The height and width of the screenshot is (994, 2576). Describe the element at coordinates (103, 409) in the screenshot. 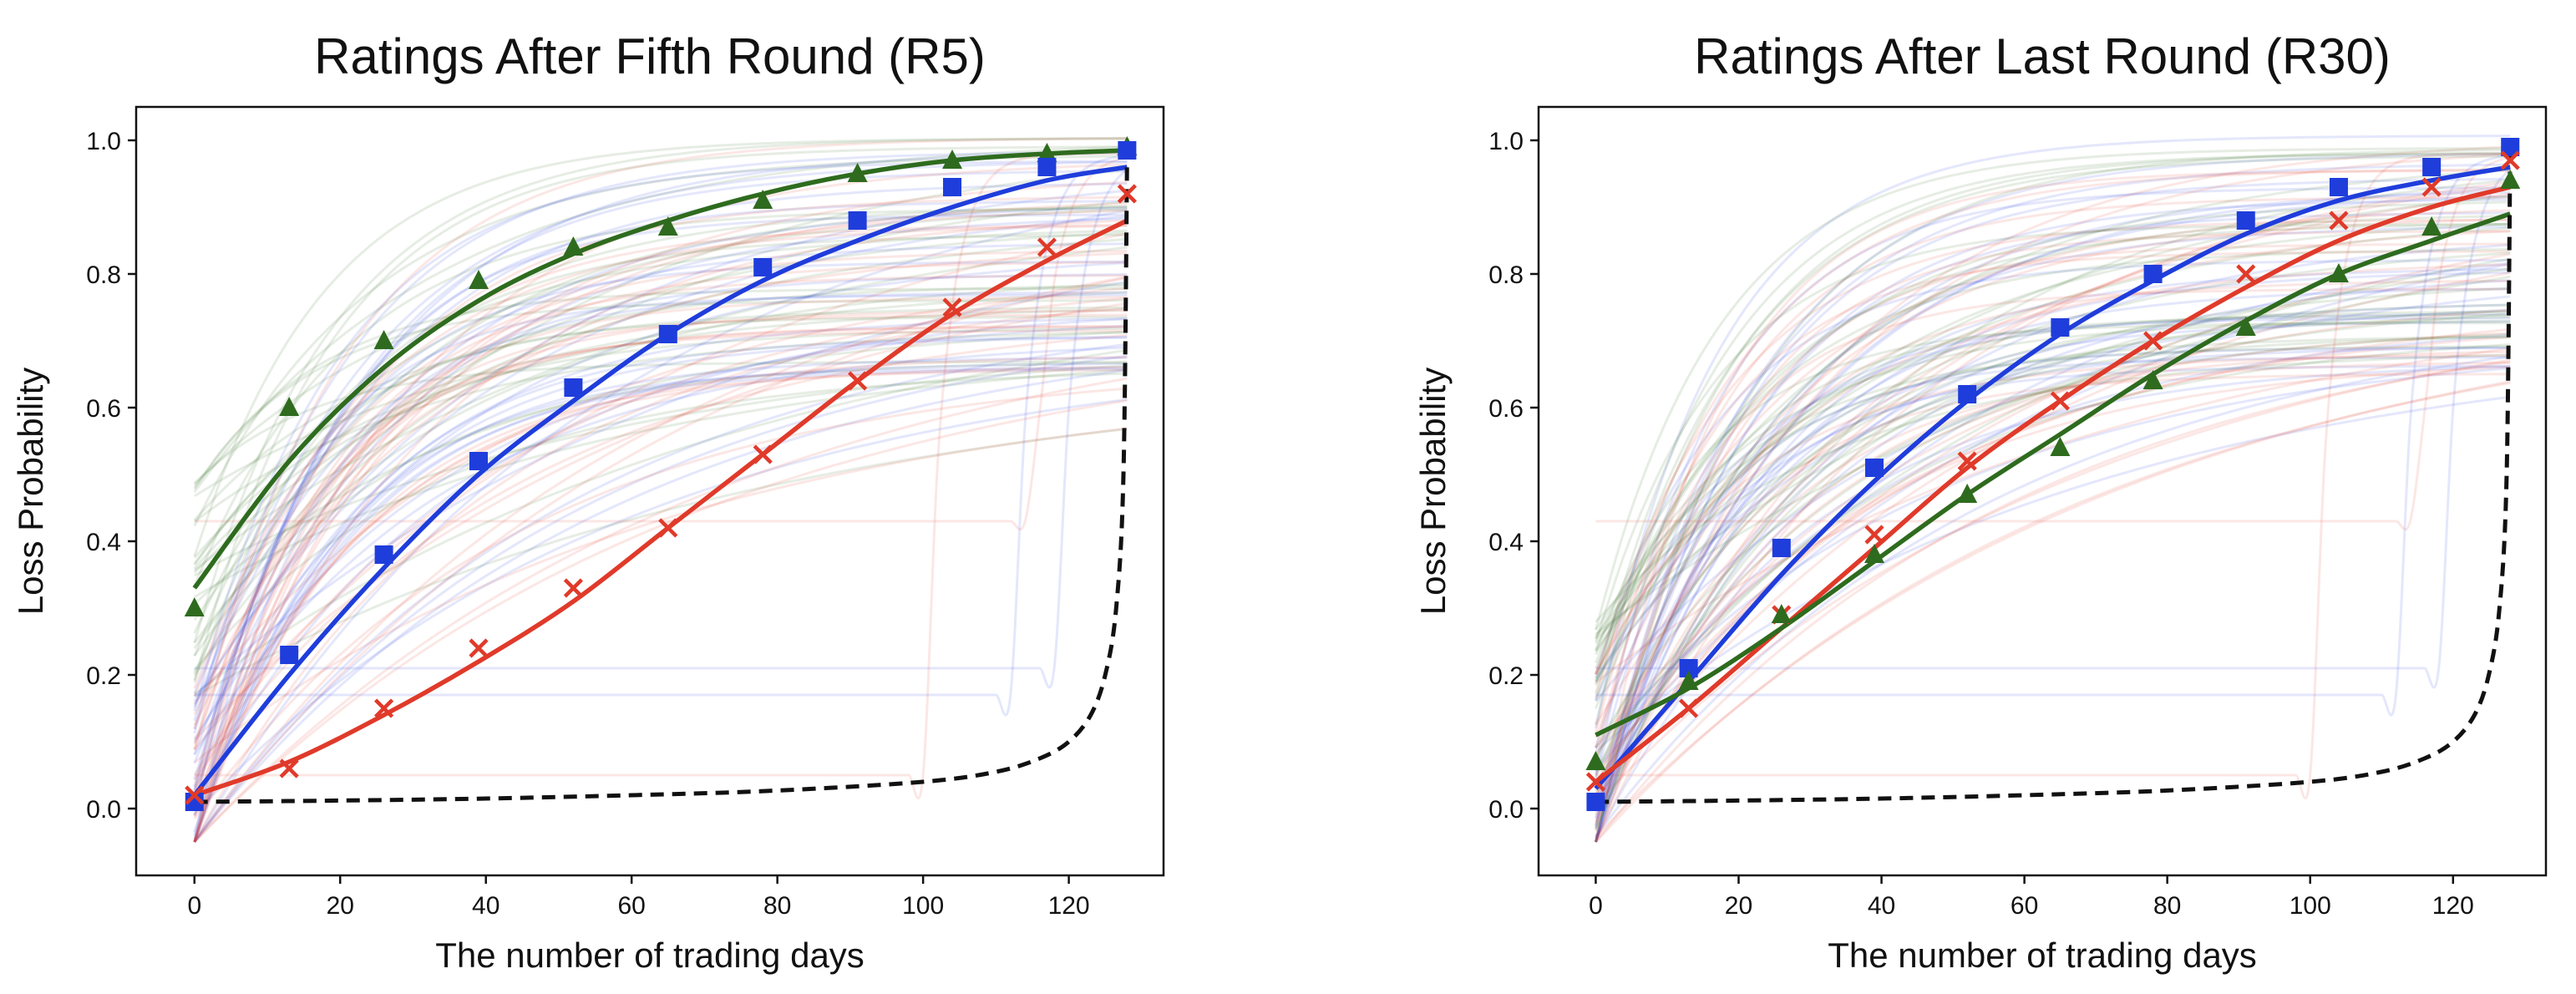

I see `y-tick-label: 0.6` at that location.